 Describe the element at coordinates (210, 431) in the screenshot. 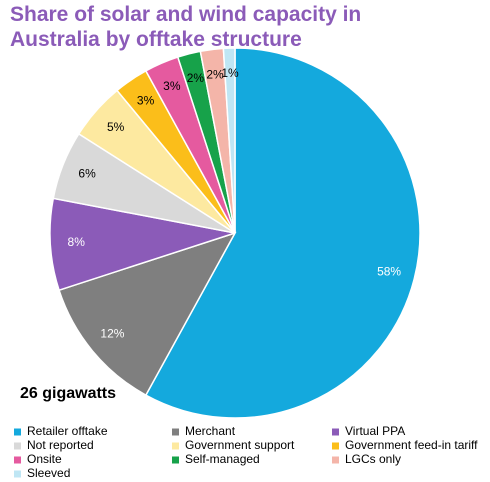

I see `legend-label: Merchant` at that location.